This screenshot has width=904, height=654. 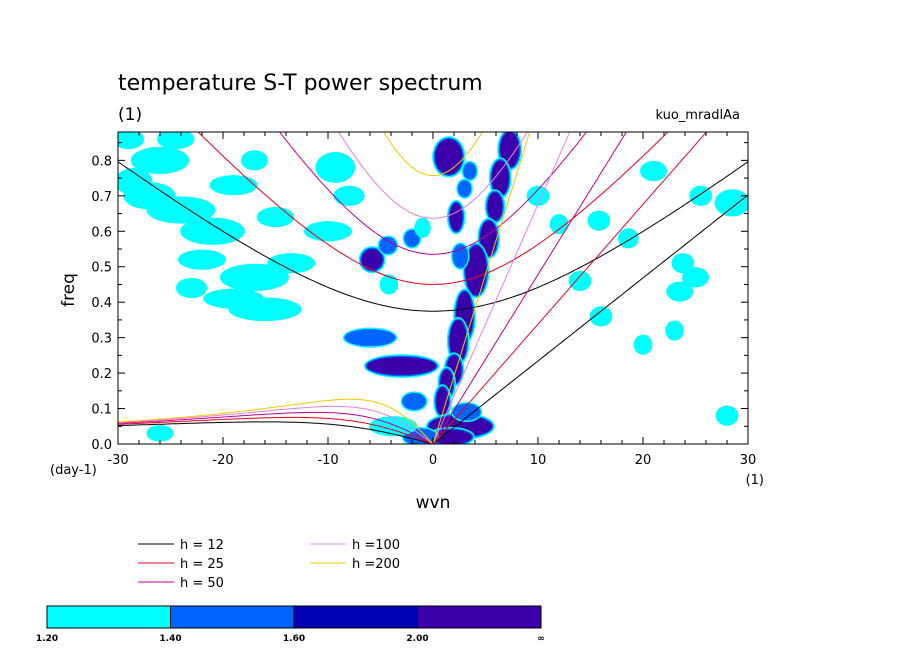 I want to click on x-tick-label: -20, so click(x=222, y=460).